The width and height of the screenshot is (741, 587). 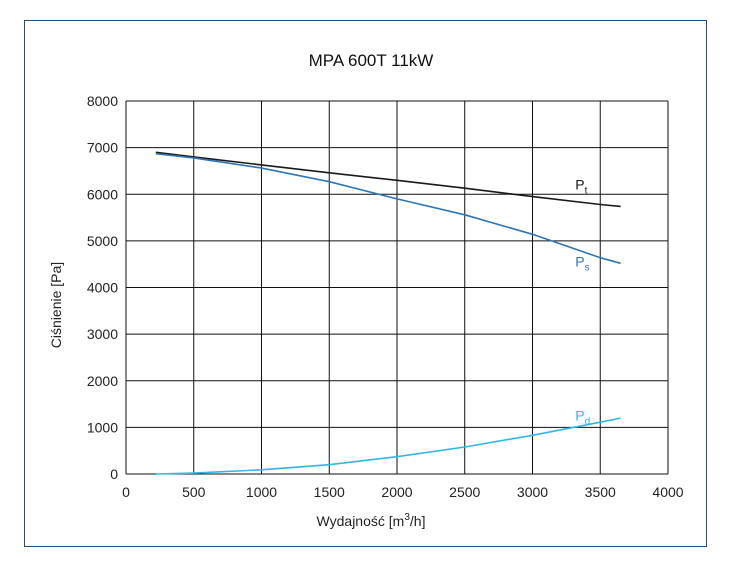 I want to click on series-label-sub: d, so click(x=588, y=421).